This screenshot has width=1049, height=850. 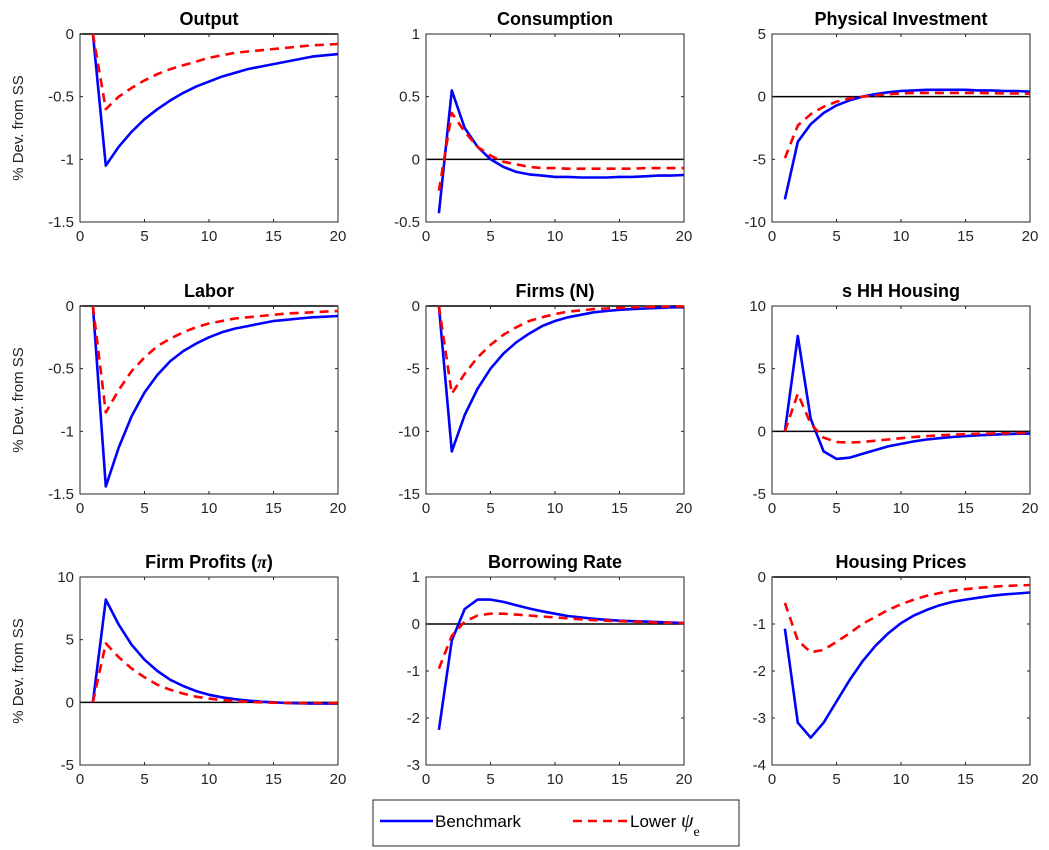 What do you see at coordinates (409, 97) in the screenshot?
I see `y-tick-label: 0.5` at bounding box center [409, 97].